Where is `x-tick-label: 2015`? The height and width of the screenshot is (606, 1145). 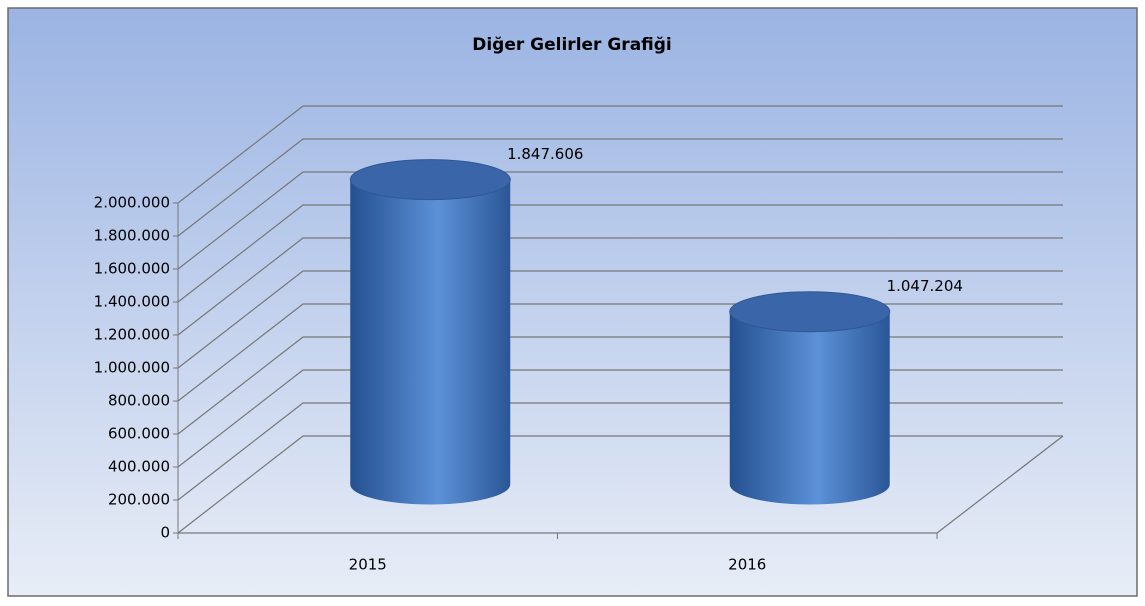 x-tick-label: 2015 is located at coordinates (368, 565).